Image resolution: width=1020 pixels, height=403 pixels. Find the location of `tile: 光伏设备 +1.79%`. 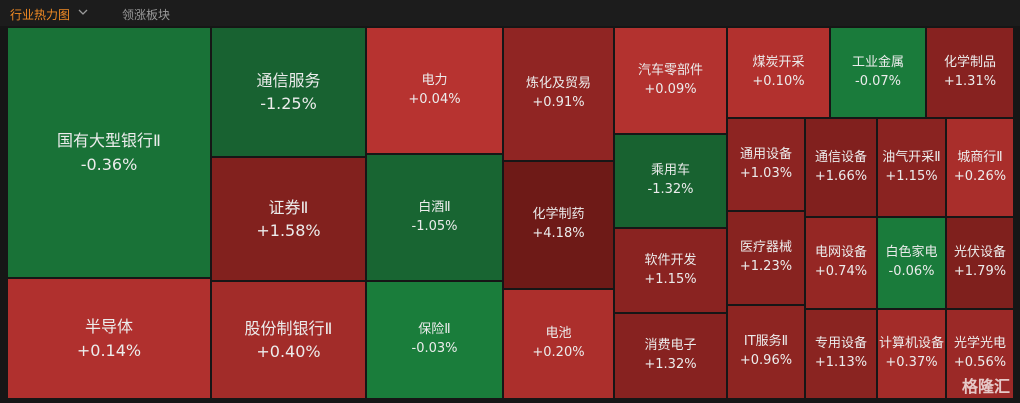

tile: 光伏设备 +1.79% is located at coordinates (980, 263).